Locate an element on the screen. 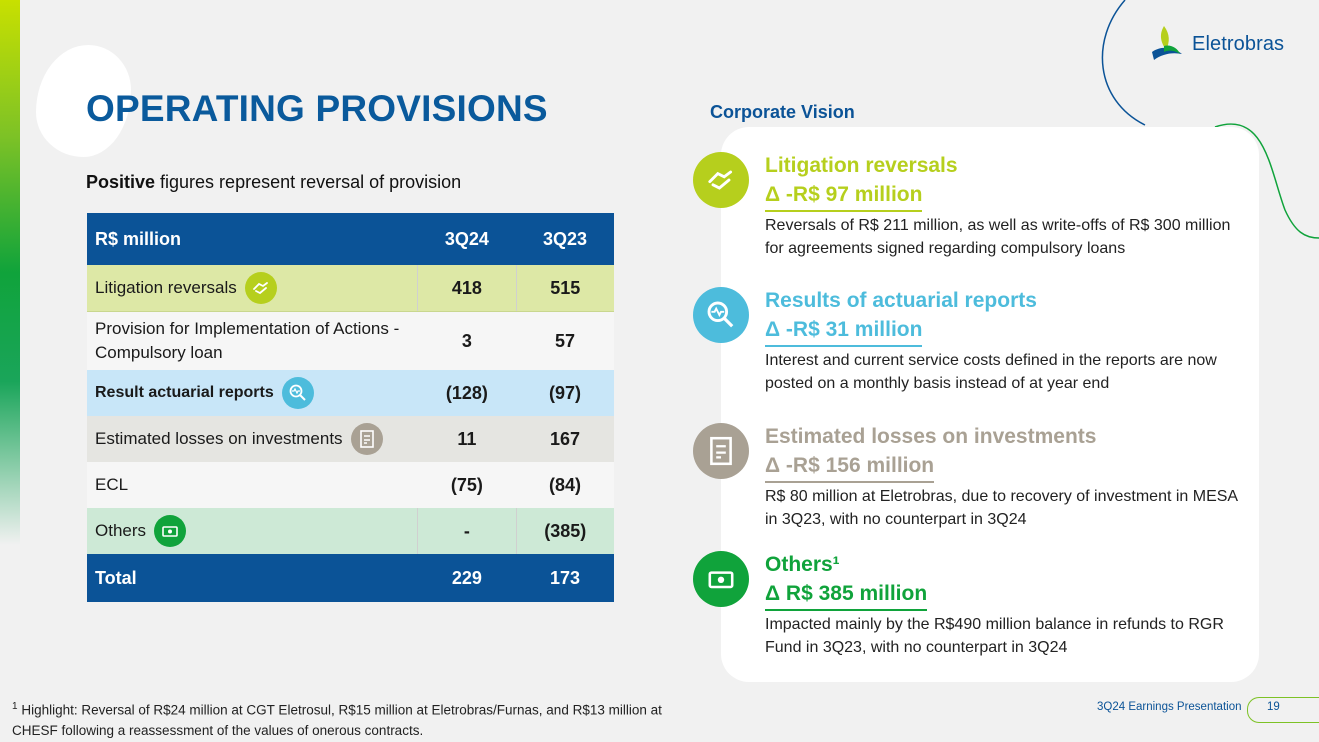 This screenshot has width=1319, height=742. row-label: Litigation reversals is located at coordinates (166, 287).